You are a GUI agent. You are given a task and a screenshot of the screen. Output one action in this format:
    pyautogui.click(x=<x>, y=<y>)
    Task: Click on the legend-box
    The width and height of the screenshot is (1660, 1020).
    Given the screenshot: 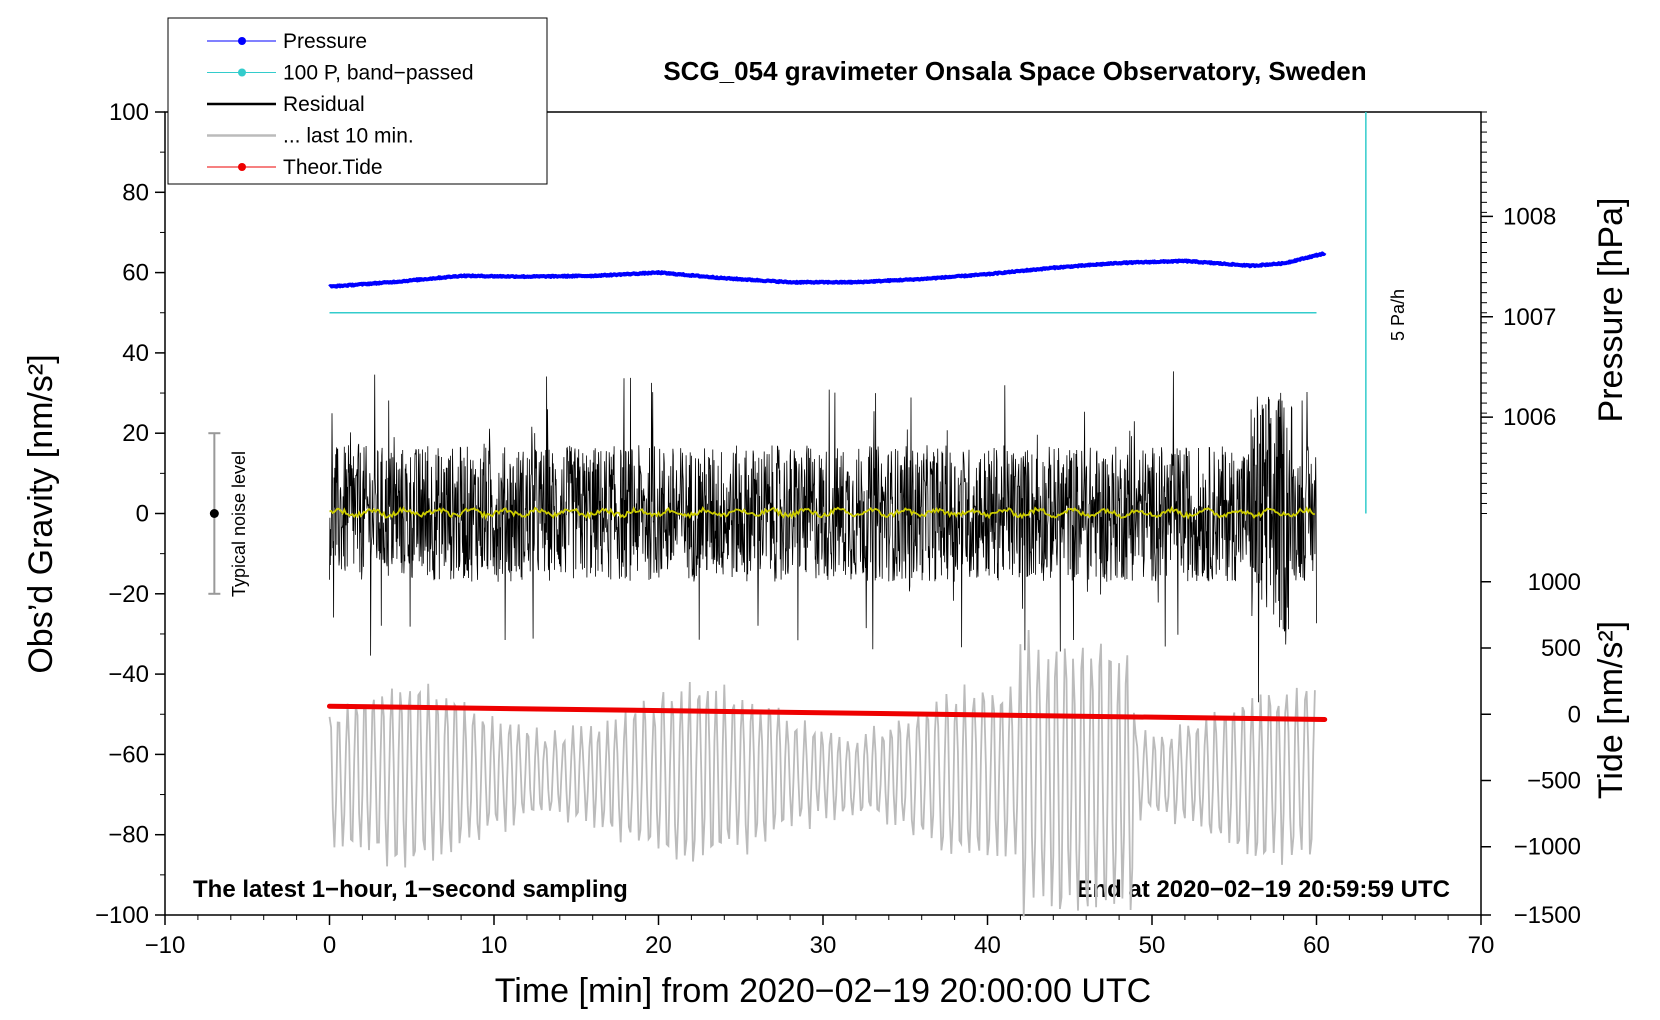 What is the action you would take?
    pyautogui.click(x=357, y=101)
    